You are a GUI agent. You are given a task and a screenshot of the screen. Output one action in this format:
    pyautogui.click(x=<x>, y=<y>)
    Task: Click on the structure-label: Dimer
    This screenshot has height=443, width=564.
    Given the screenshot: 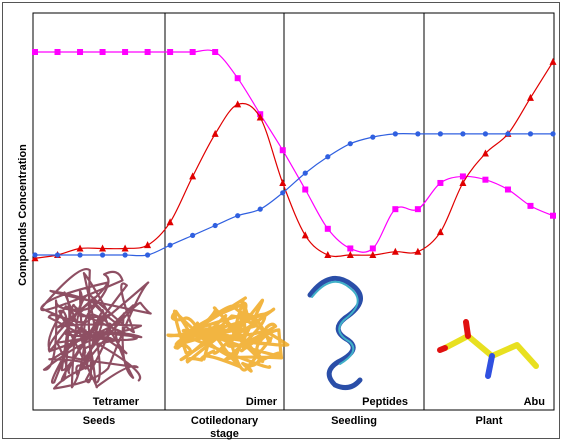 What is the action you would take?
    pyautogui.click(x=262, y=402)
    